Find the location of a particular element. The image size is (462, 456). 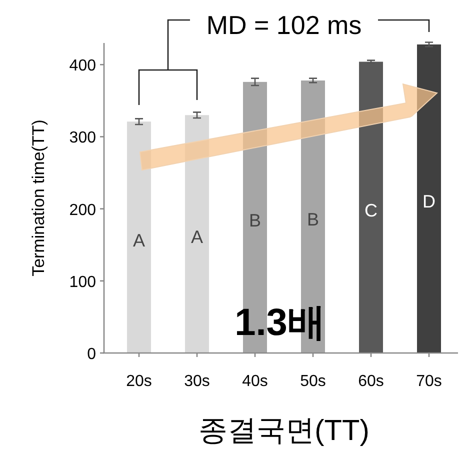

text: MD = 102 ms is located at coordinates (284, 25).